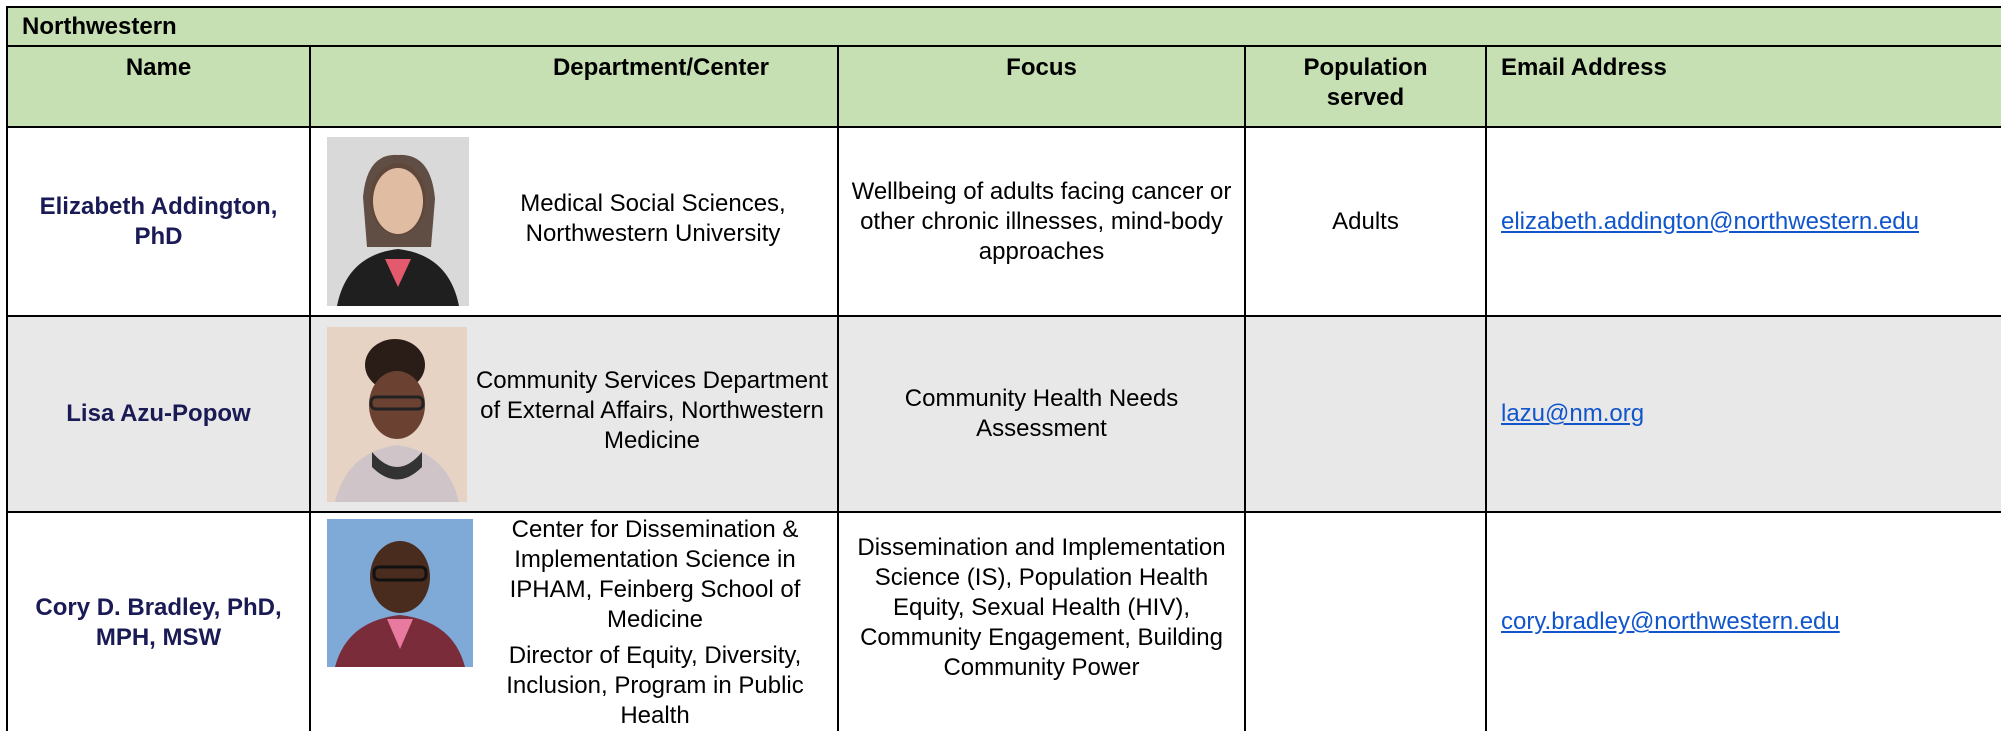  Describe the element at coordinates (574, 86) in the screenshot. I see `header: Department/Center` at that location.